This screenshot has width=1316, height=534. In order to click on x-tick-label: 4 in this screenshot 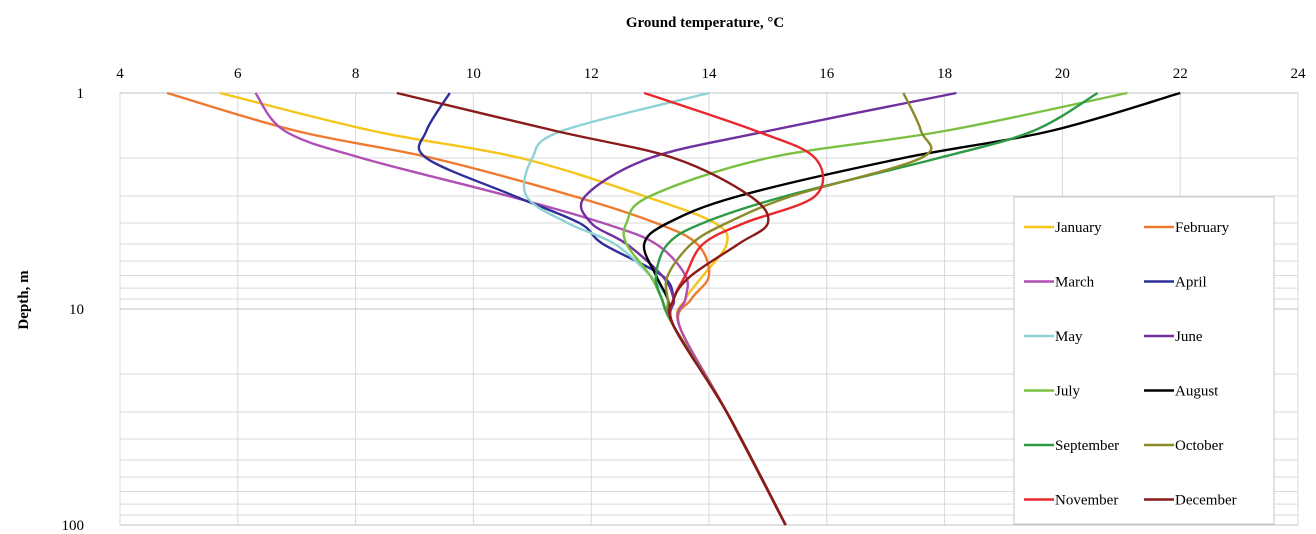, I will do `click(120, 74)`.